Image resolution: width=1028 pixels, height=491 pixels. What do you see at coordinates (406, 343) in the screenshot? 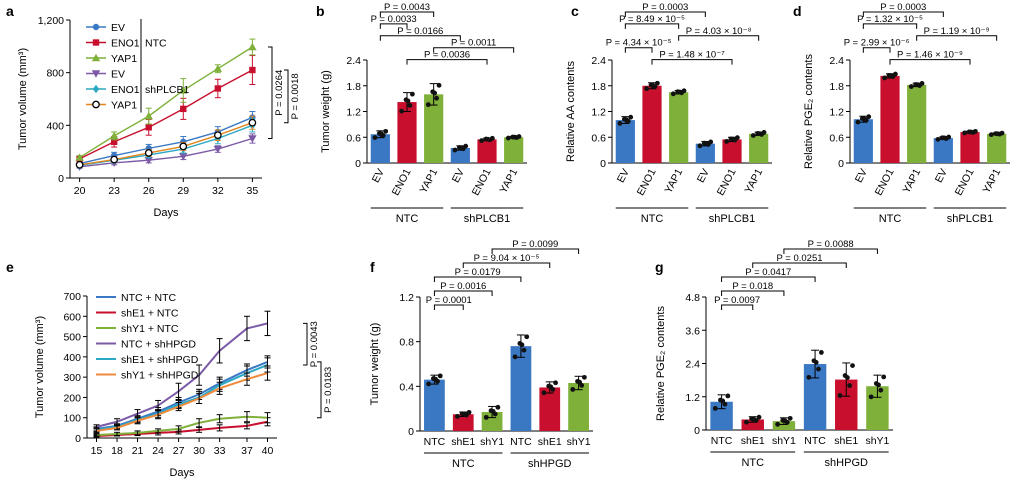
I see `y-tick-label: 0.8` at bounding box center [406, 343].